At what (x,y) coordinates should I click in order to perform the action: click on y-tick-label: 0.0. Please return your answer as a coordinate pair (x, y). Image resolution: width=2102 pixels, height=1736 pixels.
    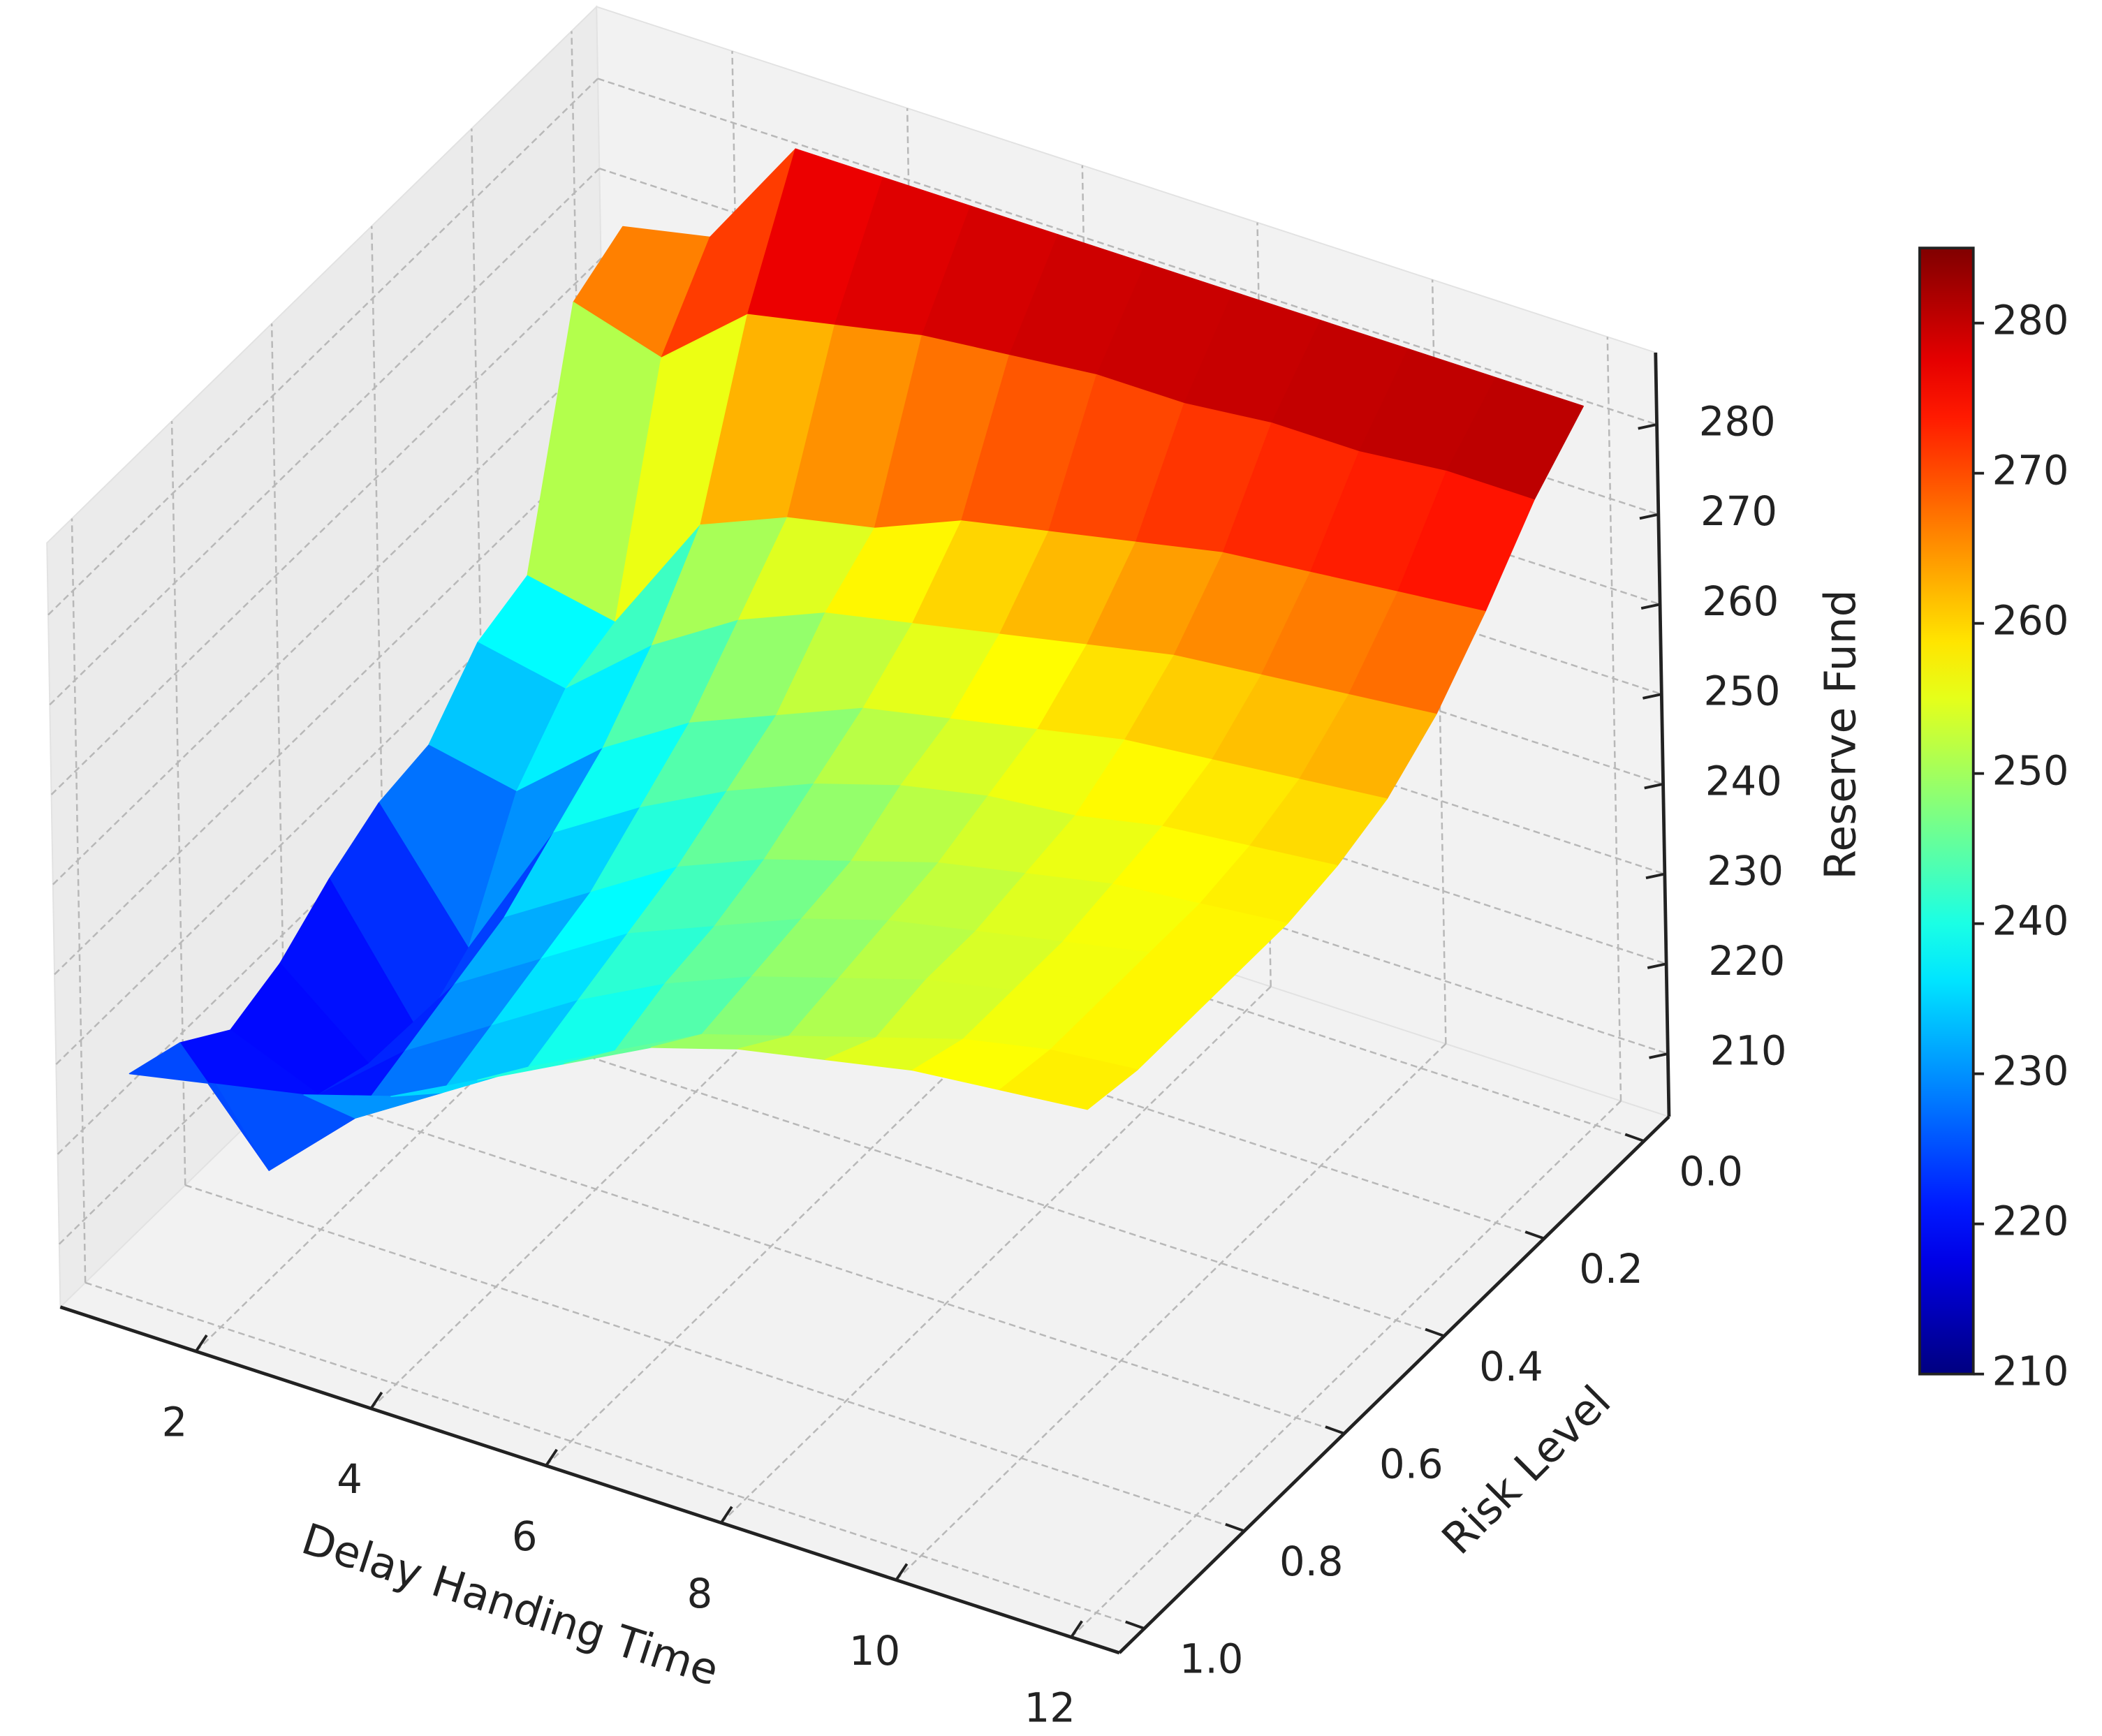
    Looking at the image, I should click on (1711, 1172).